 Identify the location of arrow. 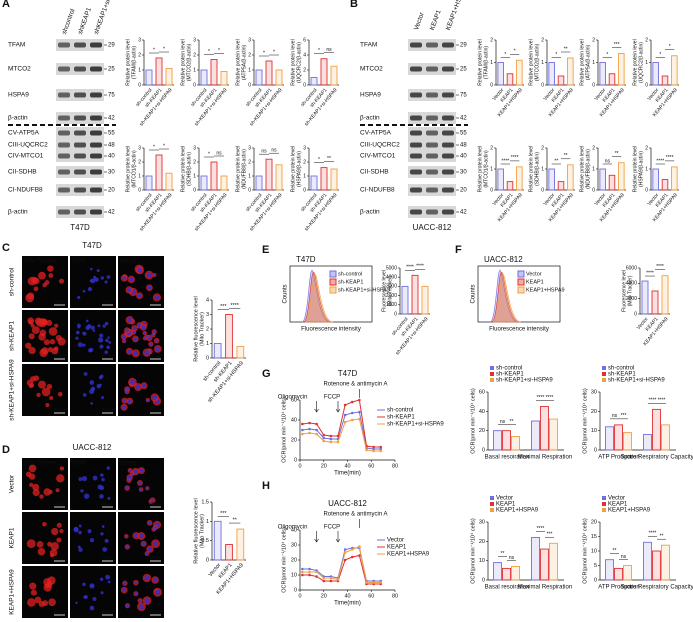
(316, 407).